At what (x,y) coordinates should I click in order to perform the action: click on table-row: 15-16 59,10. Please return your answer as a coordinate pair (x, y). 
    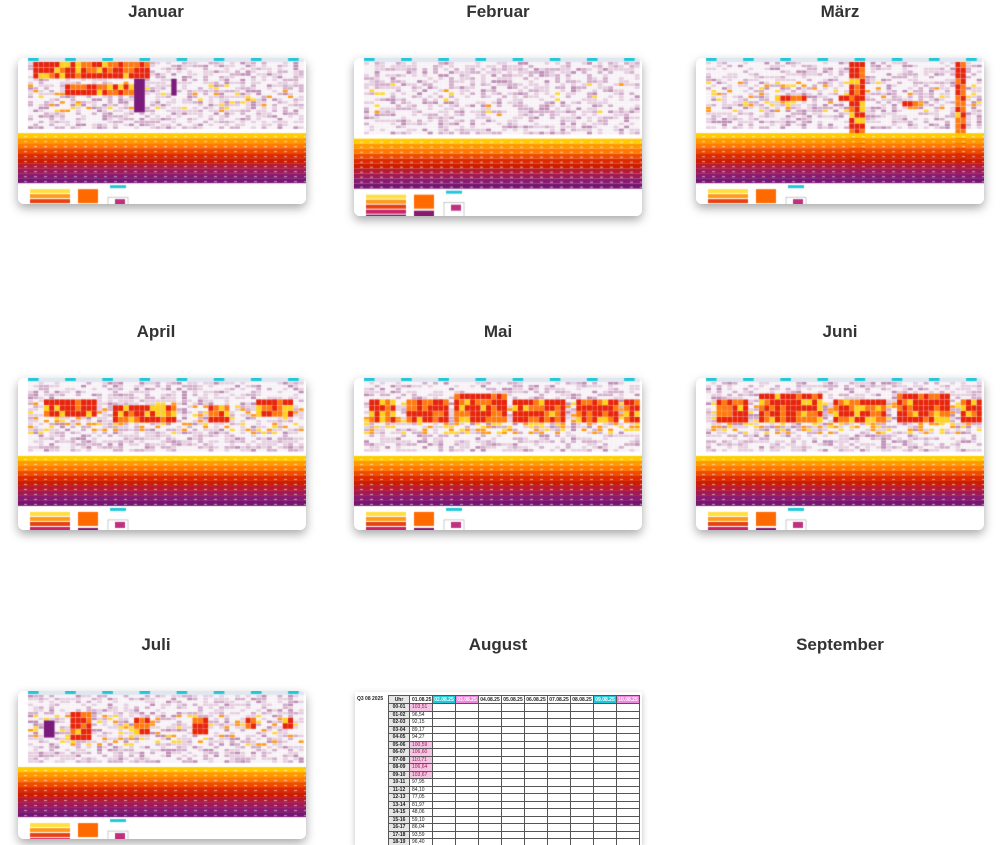
    Looking at the image, I should click on (514, 819).